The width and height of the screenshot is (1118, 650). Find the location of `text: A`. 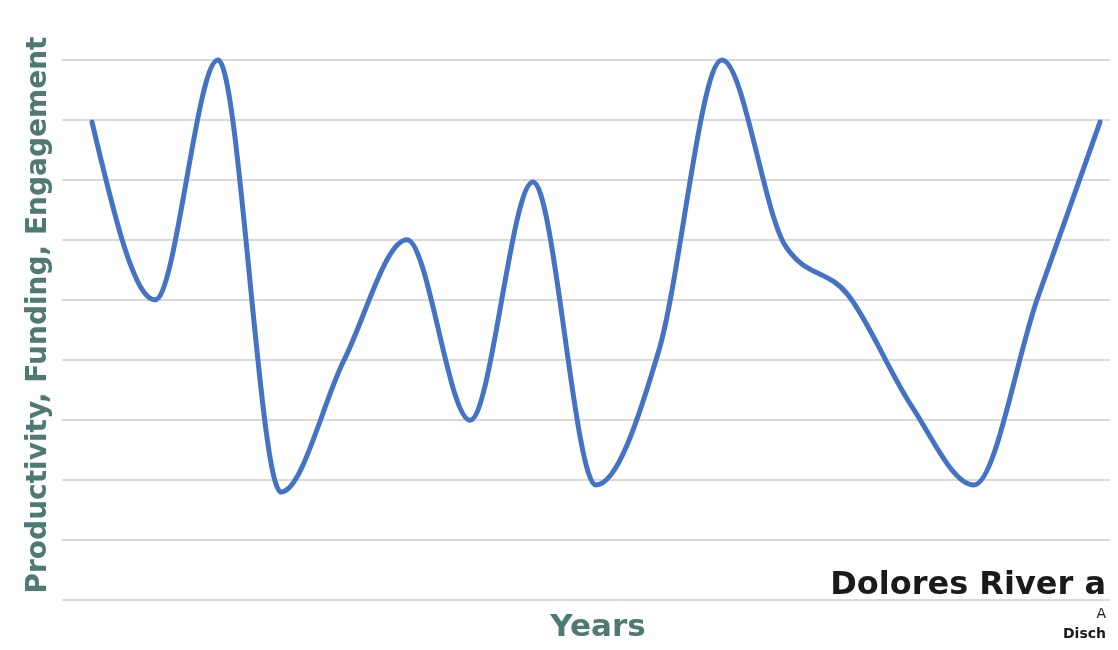

text: A is located at coordinates (1101, 613).